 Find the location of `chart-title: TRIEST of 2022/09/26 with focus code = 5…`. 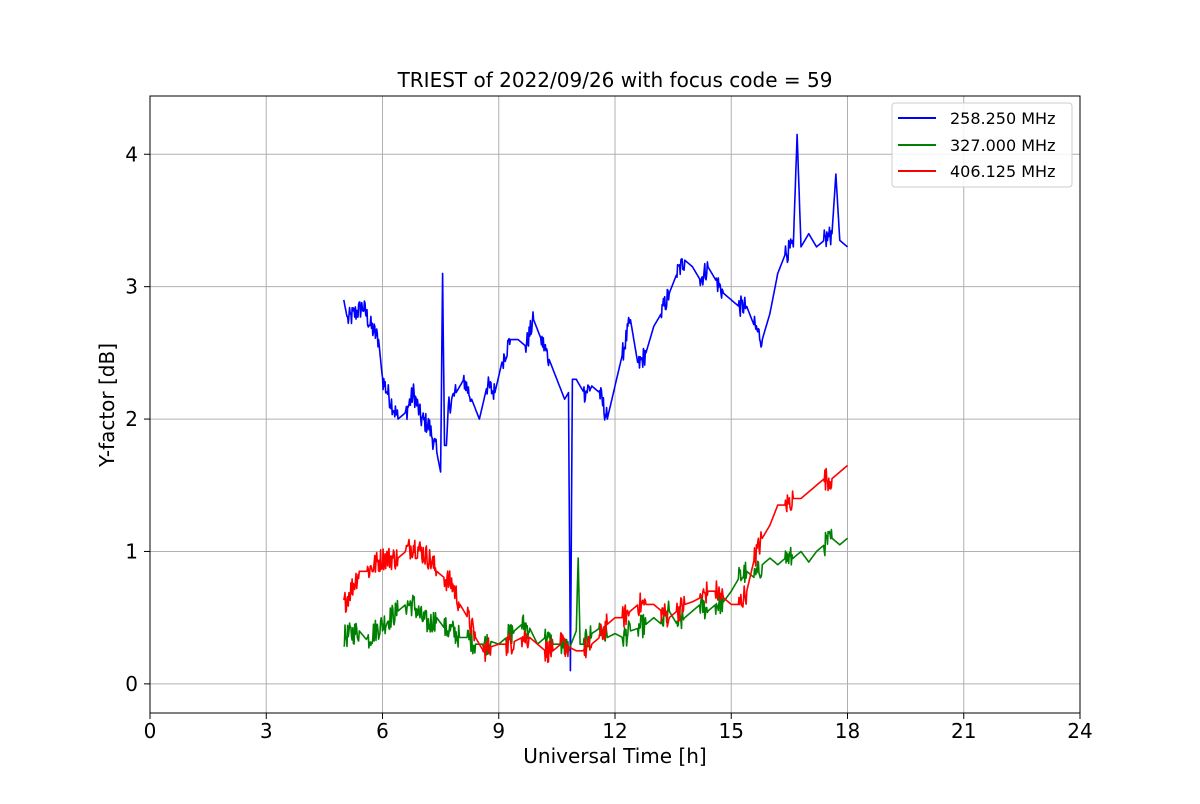

chart-title: TRIEST of 2022/09/26 with focus code = 5… is located at coordinates (615, 80).